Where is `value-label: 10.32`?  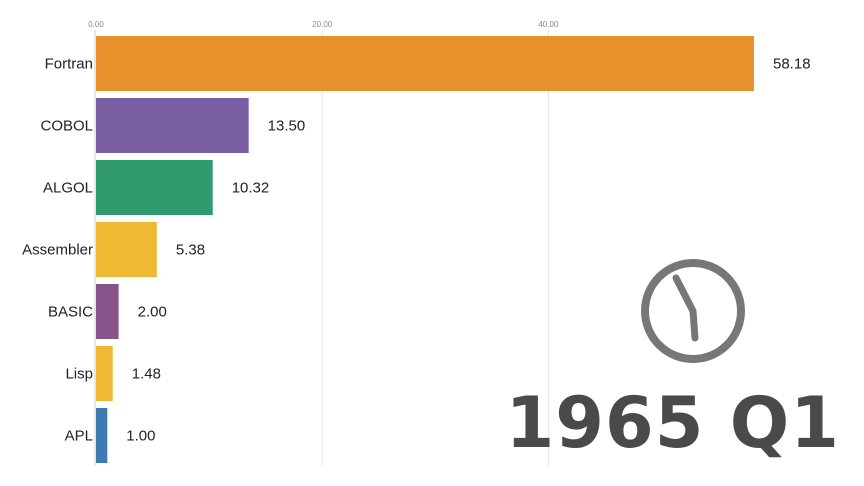 value-label: 10.32 is located at coordinates (251, 188).